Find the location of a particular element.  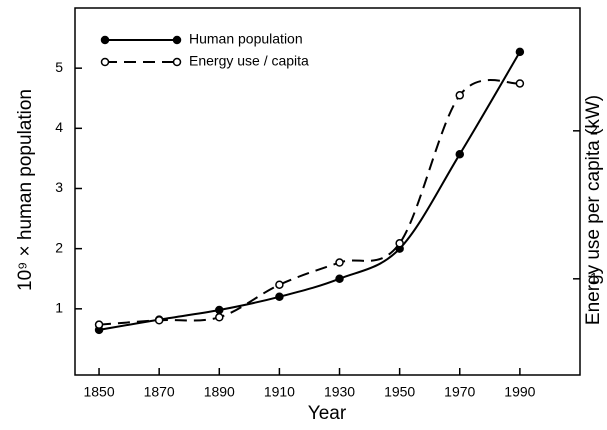

y2-tick-label: 1 is located at coordinates (594, 278).